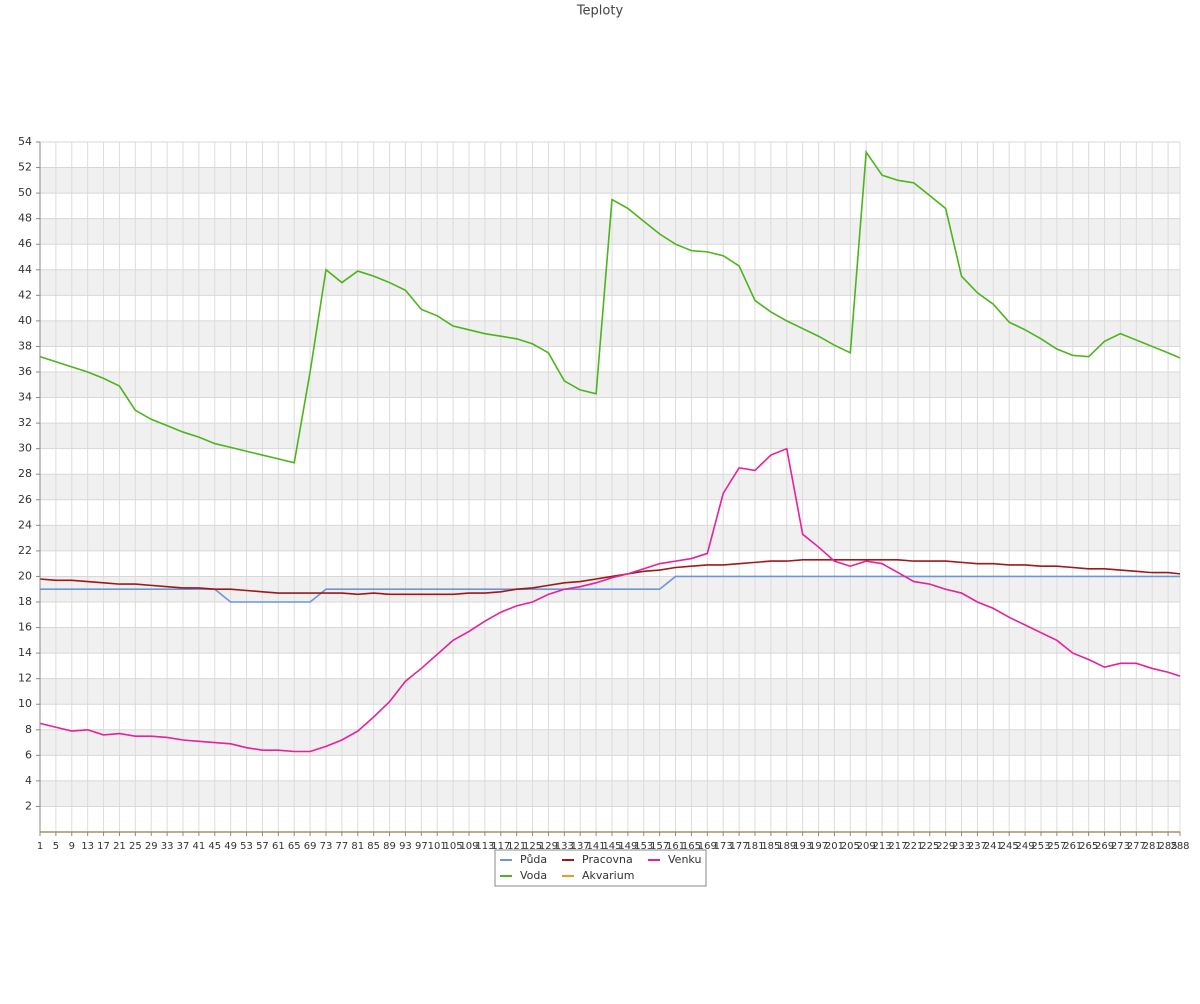 The image size is (1200, 1004). I want to click on x-tick-label: 57, so click(262, 846).